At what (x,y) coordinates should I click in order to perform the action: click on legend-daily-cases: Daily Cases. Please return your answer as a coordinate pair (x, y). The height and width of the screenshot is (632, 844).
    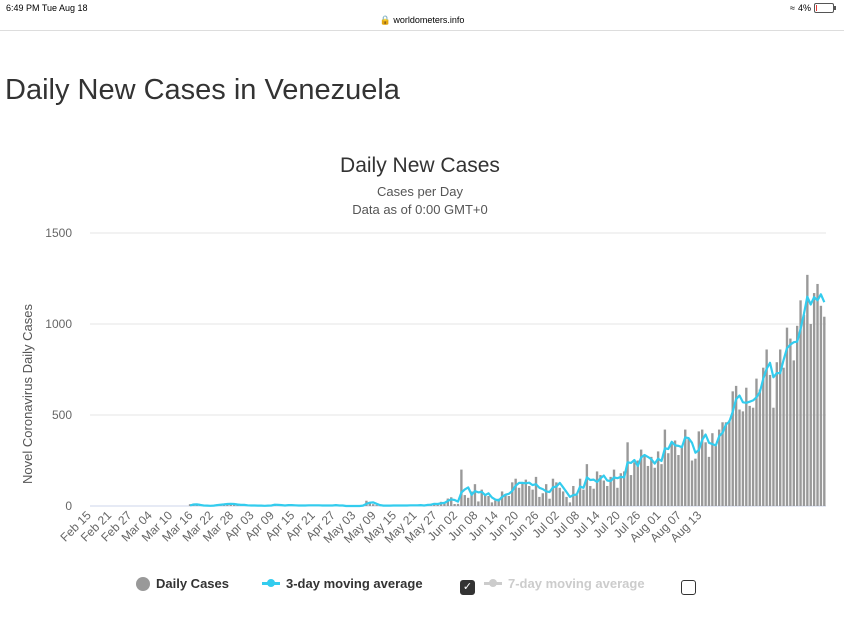
    Looking at the image, I should click on (182, 583).